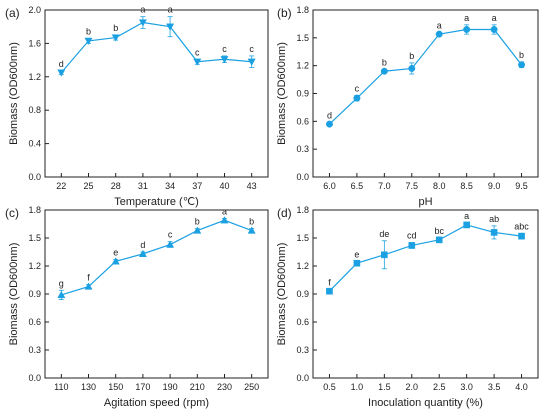 The image size is (550, 413). Describe the element at coordinates (384, 234) in the screenshot. I see `significance-letter: de` at that location.